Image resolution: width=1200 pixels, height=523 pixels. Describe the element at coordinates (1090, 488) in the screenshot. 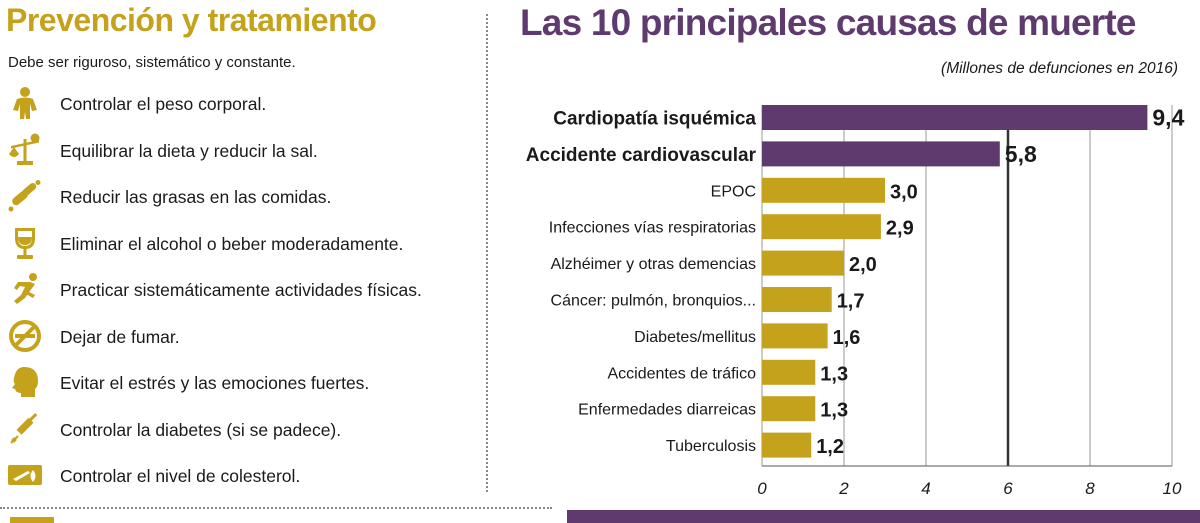

I see `x-tick-label: 8` at that location.